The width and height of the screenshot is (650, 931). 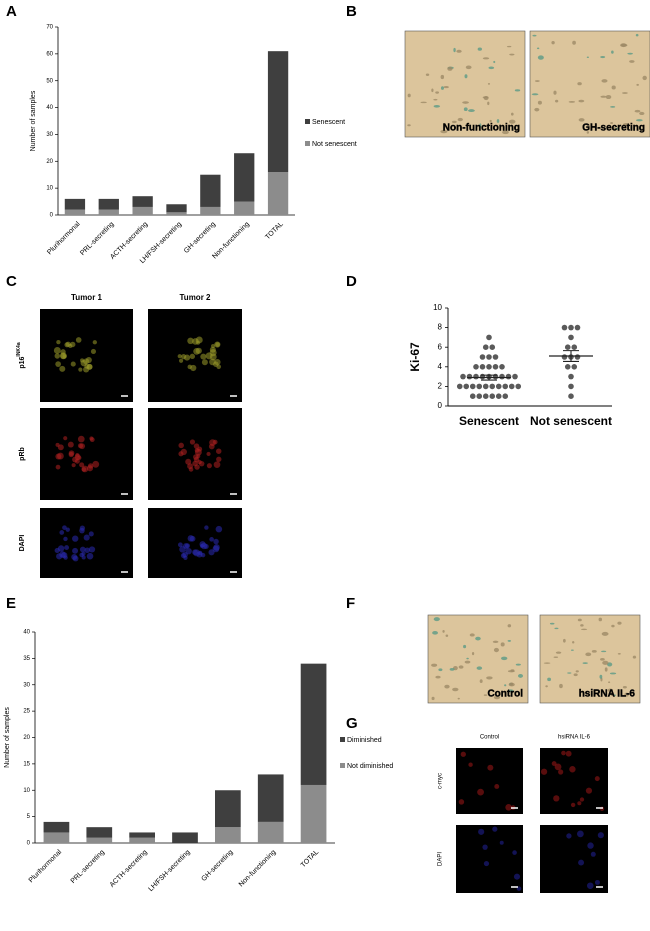 I want to click on y-tick-label: 0, so click(x=440, y=405).